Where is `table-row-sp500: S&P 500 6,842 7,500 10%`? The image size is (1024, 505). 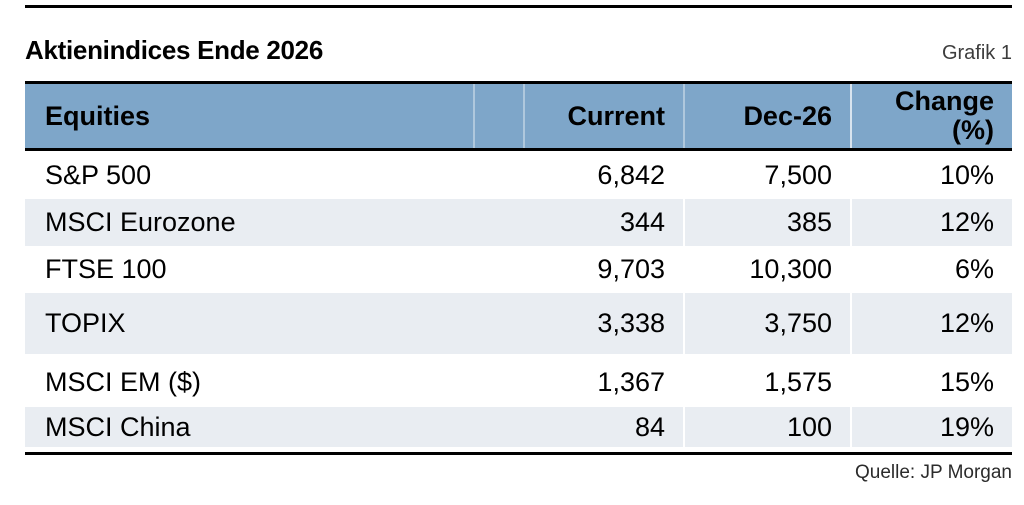 table-row-sp500: S&P 500 6,842 7,500 10% is located at coordinates (518, 175).